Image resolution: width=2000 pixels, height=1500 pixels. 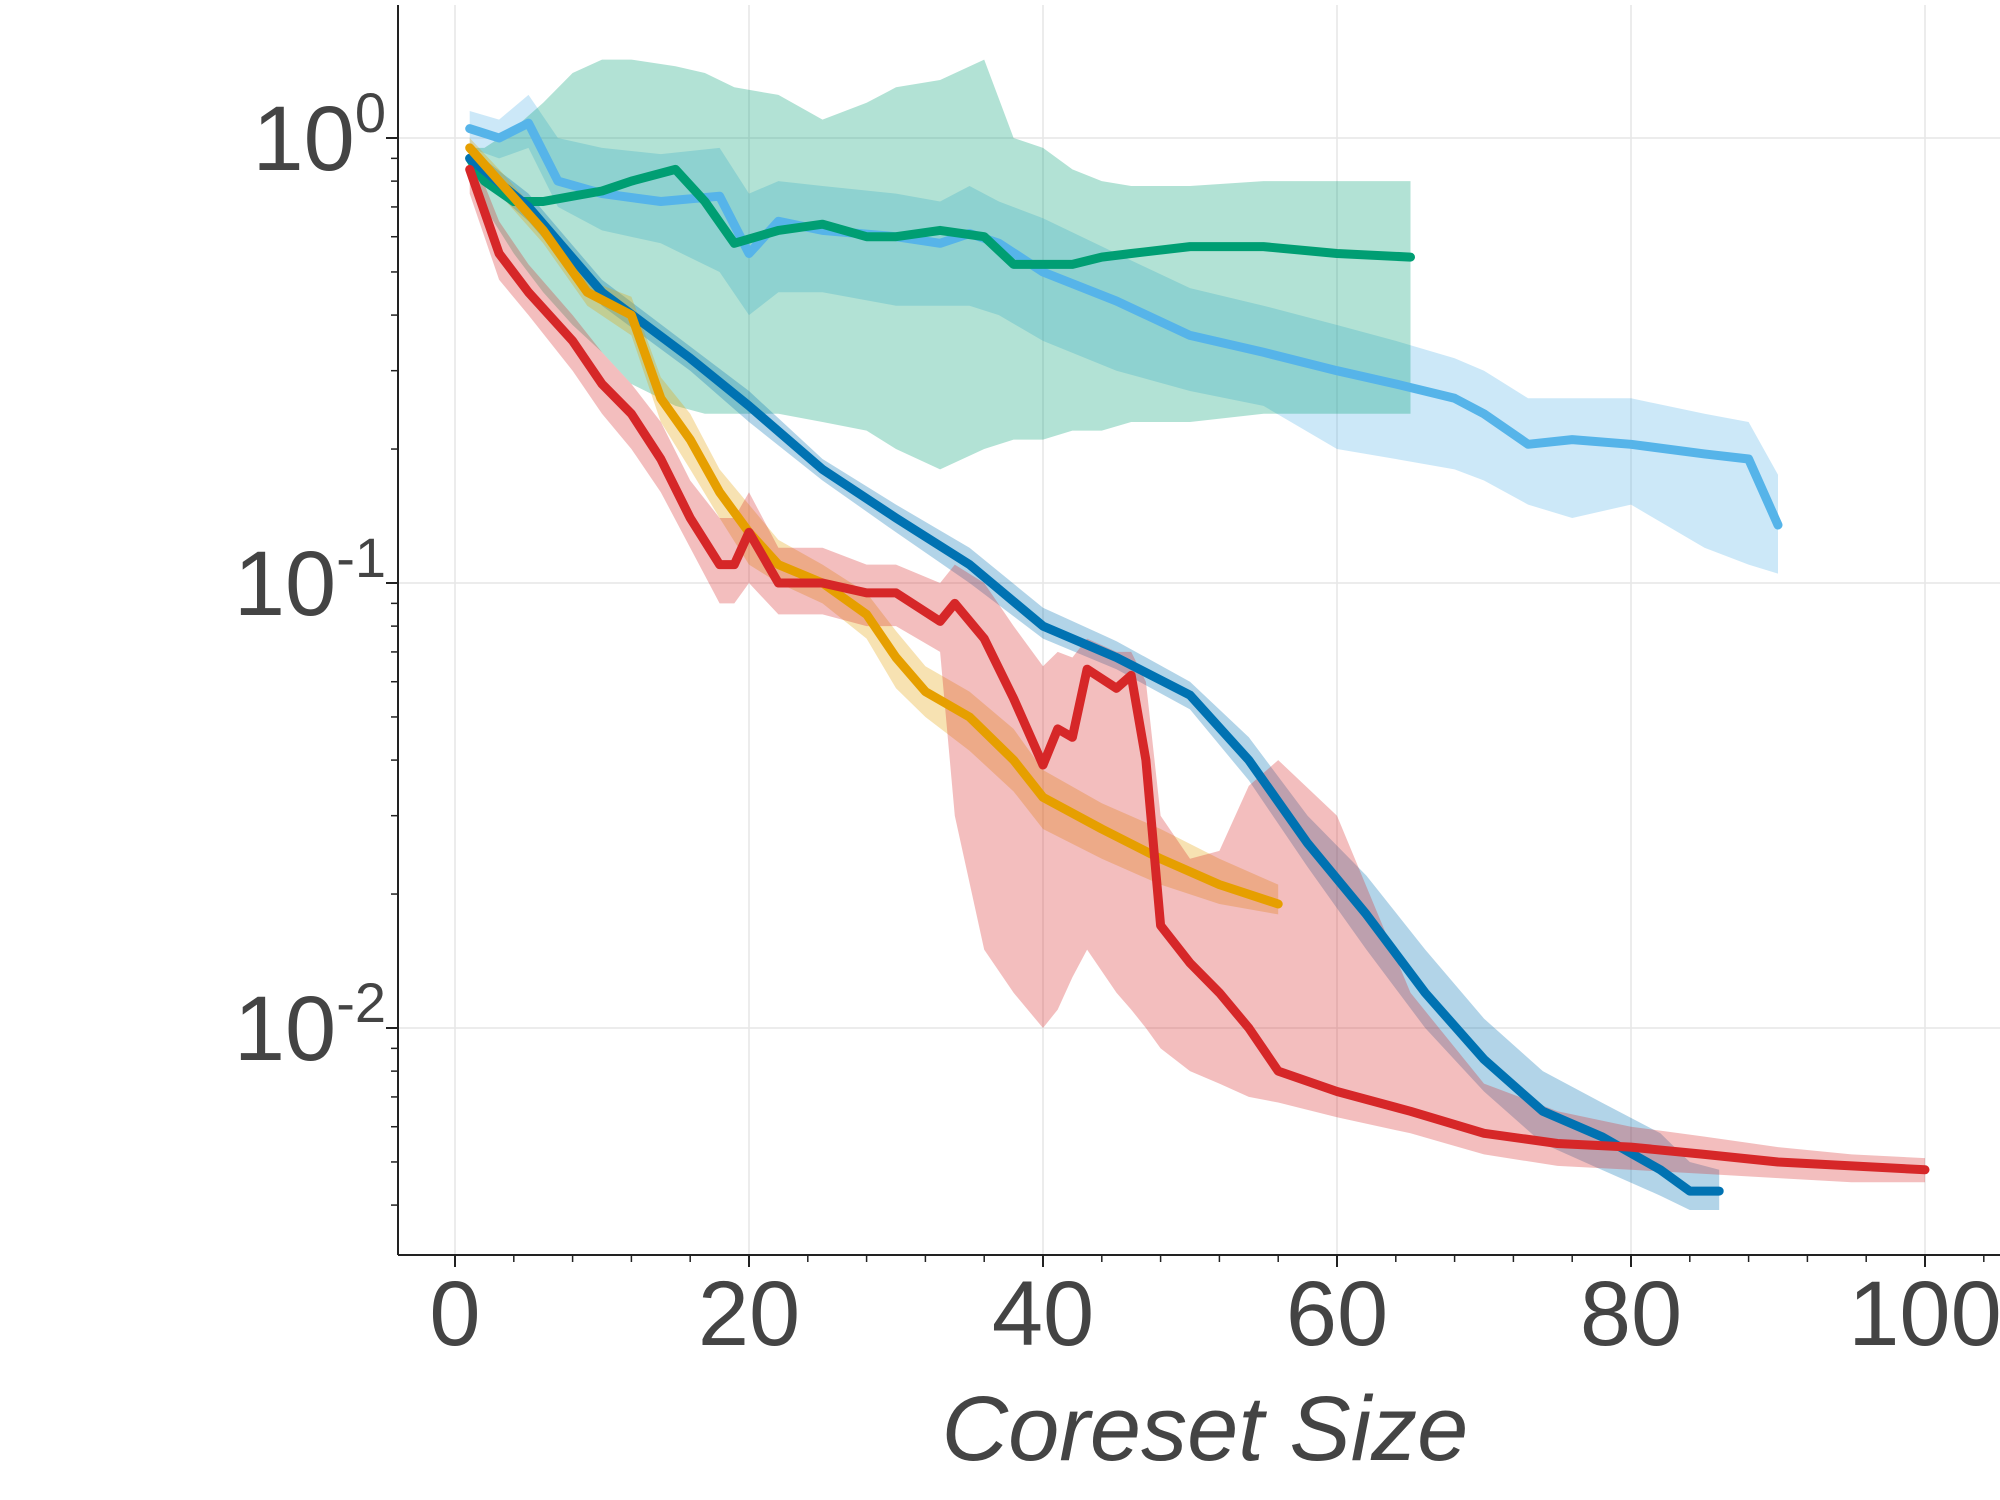 I want to click on x-tick-label: 0, so click(x=454, y=1314).